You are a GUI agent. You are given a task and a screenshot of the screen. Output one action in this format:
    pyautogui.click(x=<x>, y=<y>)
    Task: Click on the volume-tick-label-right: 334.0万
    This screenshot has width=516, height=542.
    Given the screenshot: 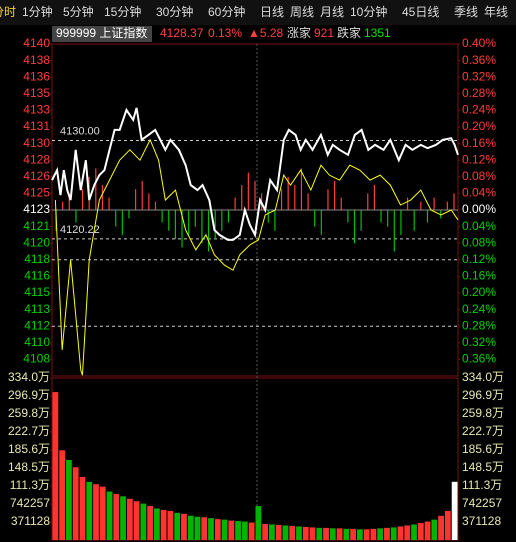 What is the action you would take?
    pyautogui.click(x=483, y=377)
    